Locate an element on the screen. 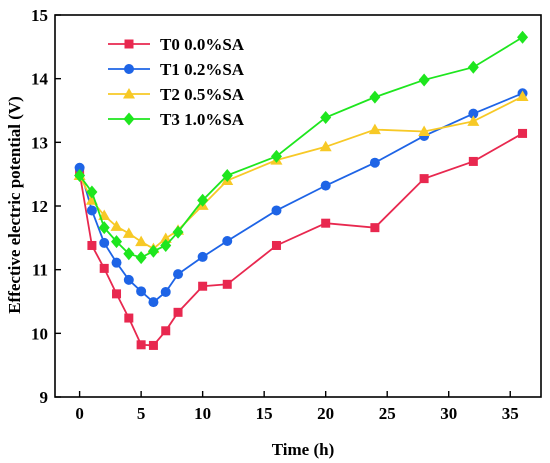  y-tick-label: 15 is located at coordinates (39, 15).